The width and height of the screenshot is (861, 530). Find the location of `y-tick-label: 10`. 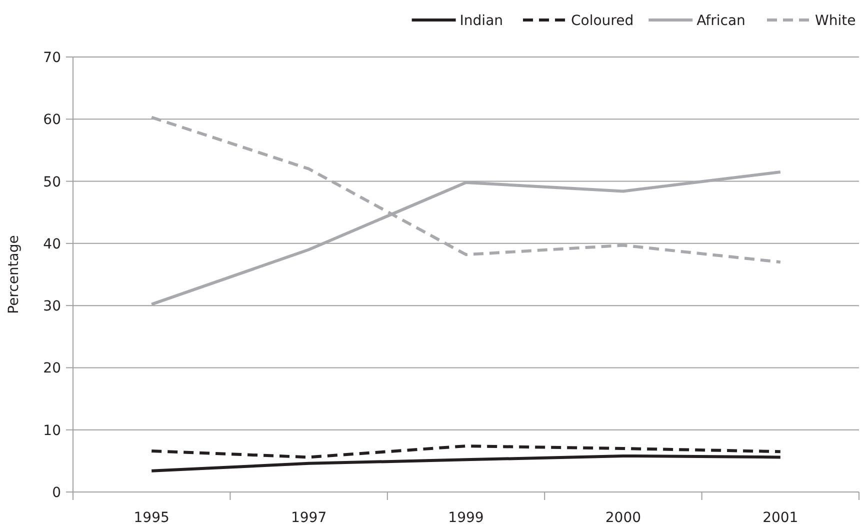

y-tick-label: 10 is located at coordinates (52, 430).